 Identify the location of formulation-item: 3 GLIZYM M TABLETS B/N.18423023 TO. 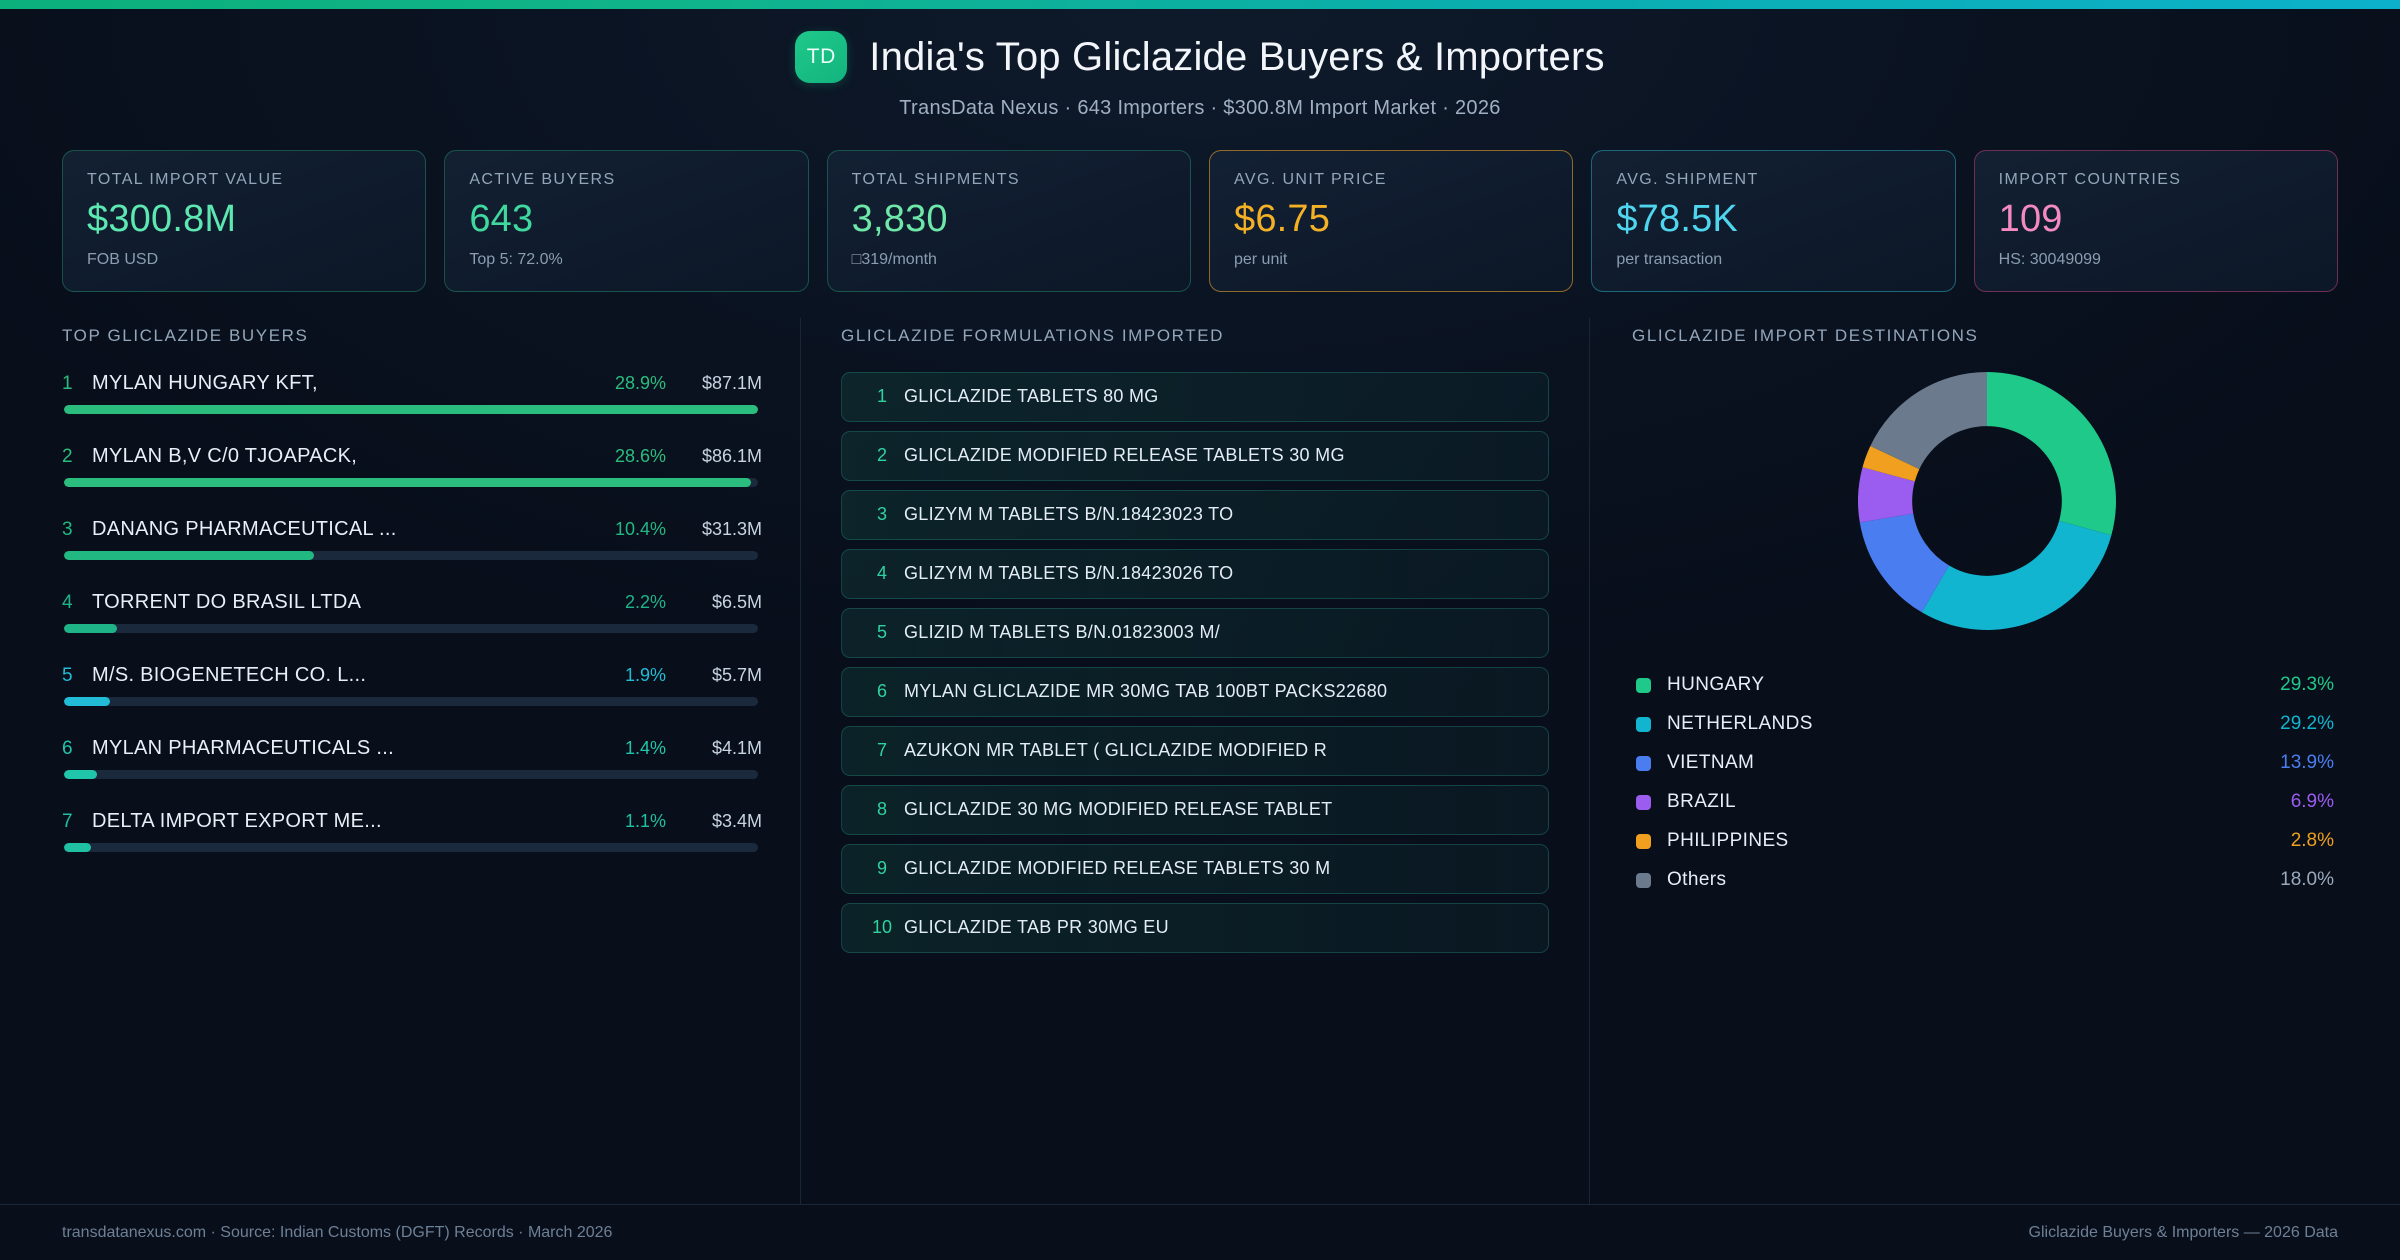
(1195, 514).